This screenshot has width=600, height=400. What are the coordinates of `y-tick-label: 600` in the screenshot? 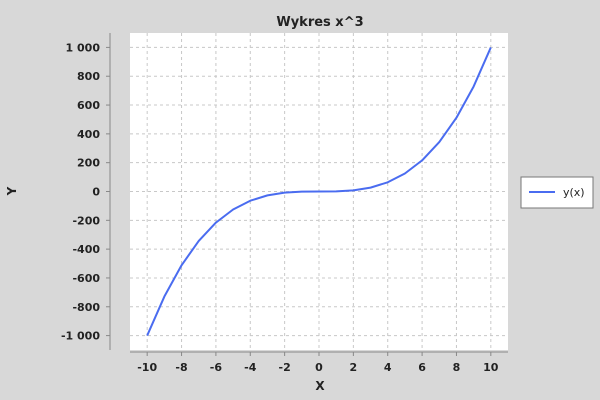 It's located at (88, 105).